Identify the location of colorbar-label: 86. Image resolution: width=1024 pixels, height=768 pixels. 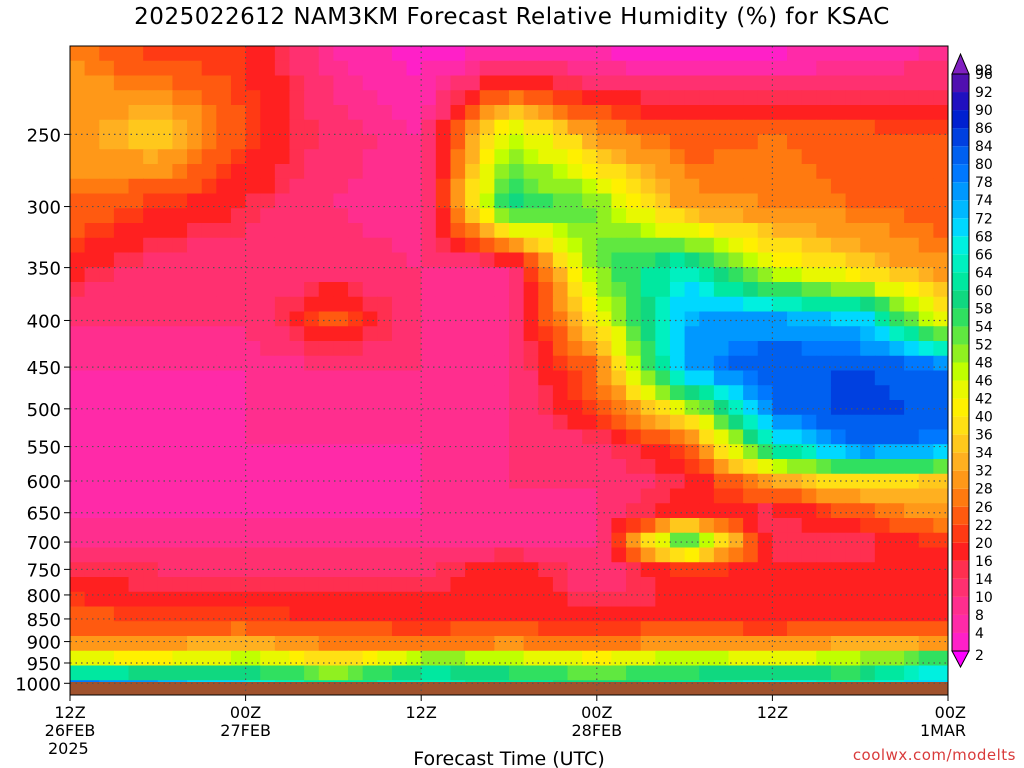
(984, 129).